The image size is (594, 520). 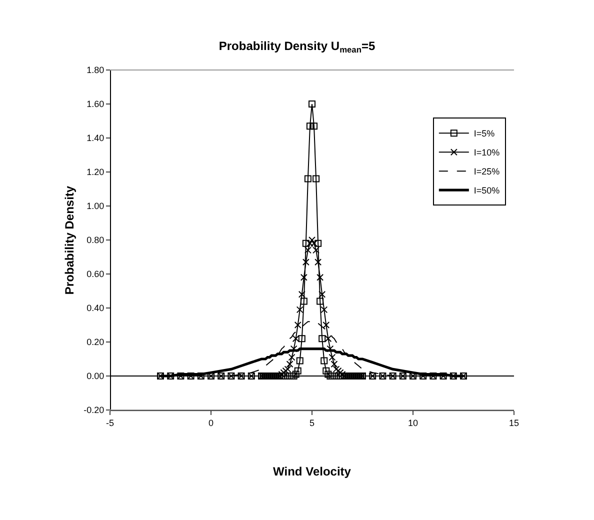 What do you see at coordinates (95, 138) in the screenshot?
I see `y-tick-label: 1.40` at bounding box center [95, 138].